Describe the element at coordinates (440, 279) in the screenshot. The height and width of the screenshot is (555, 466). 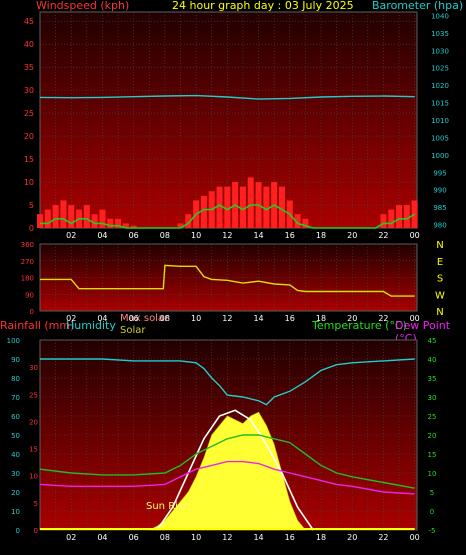
I see `compass-label-S-2: S` at that location.